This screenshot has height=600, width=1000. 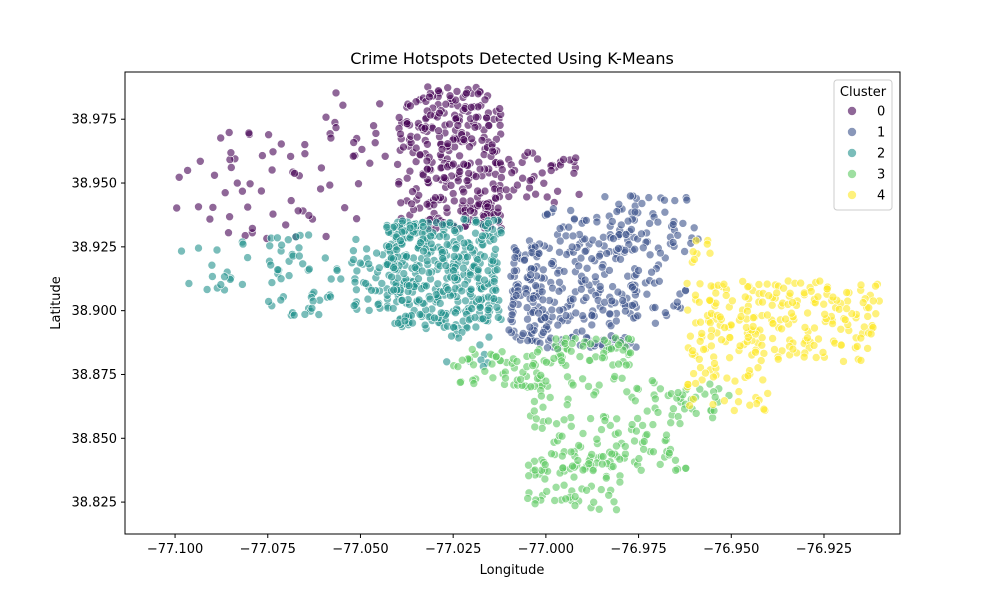 What do you see at coordinates (95, 247) in the screenshot?
I see `y-tick-label: 38.925` at bounding box center [95, 247].